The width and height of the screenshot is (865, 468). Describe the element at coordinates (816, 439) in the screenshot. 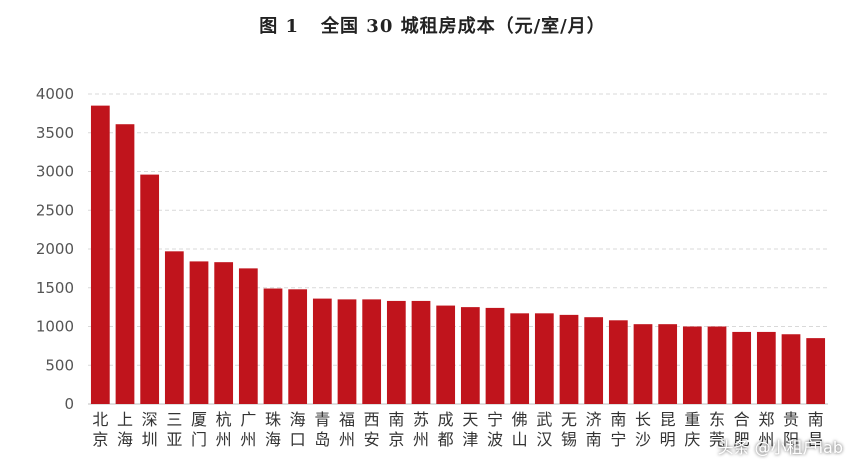

I see `x-tick-label: 昌` at that location.